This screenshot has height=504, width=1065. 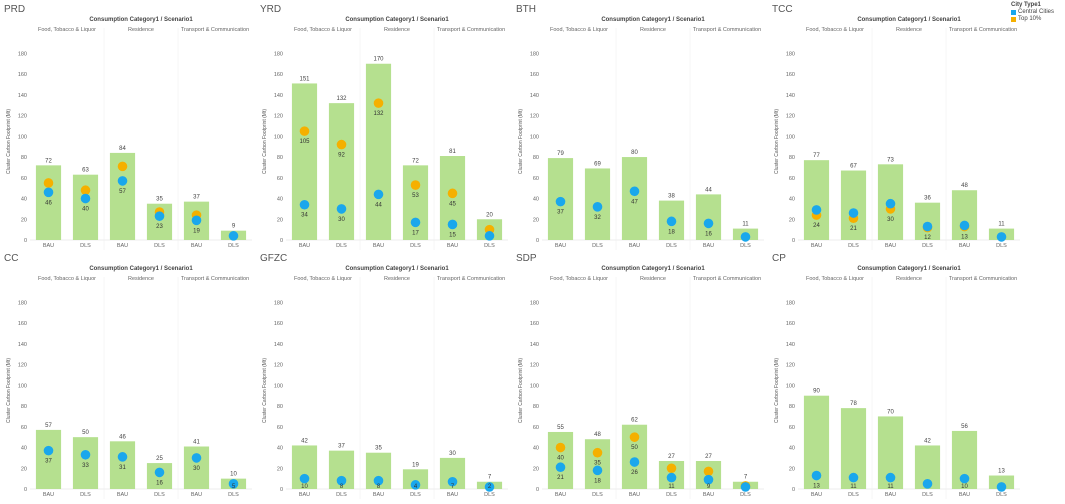 I want to click on point-value-label: 9, so click(x=709, y=487).